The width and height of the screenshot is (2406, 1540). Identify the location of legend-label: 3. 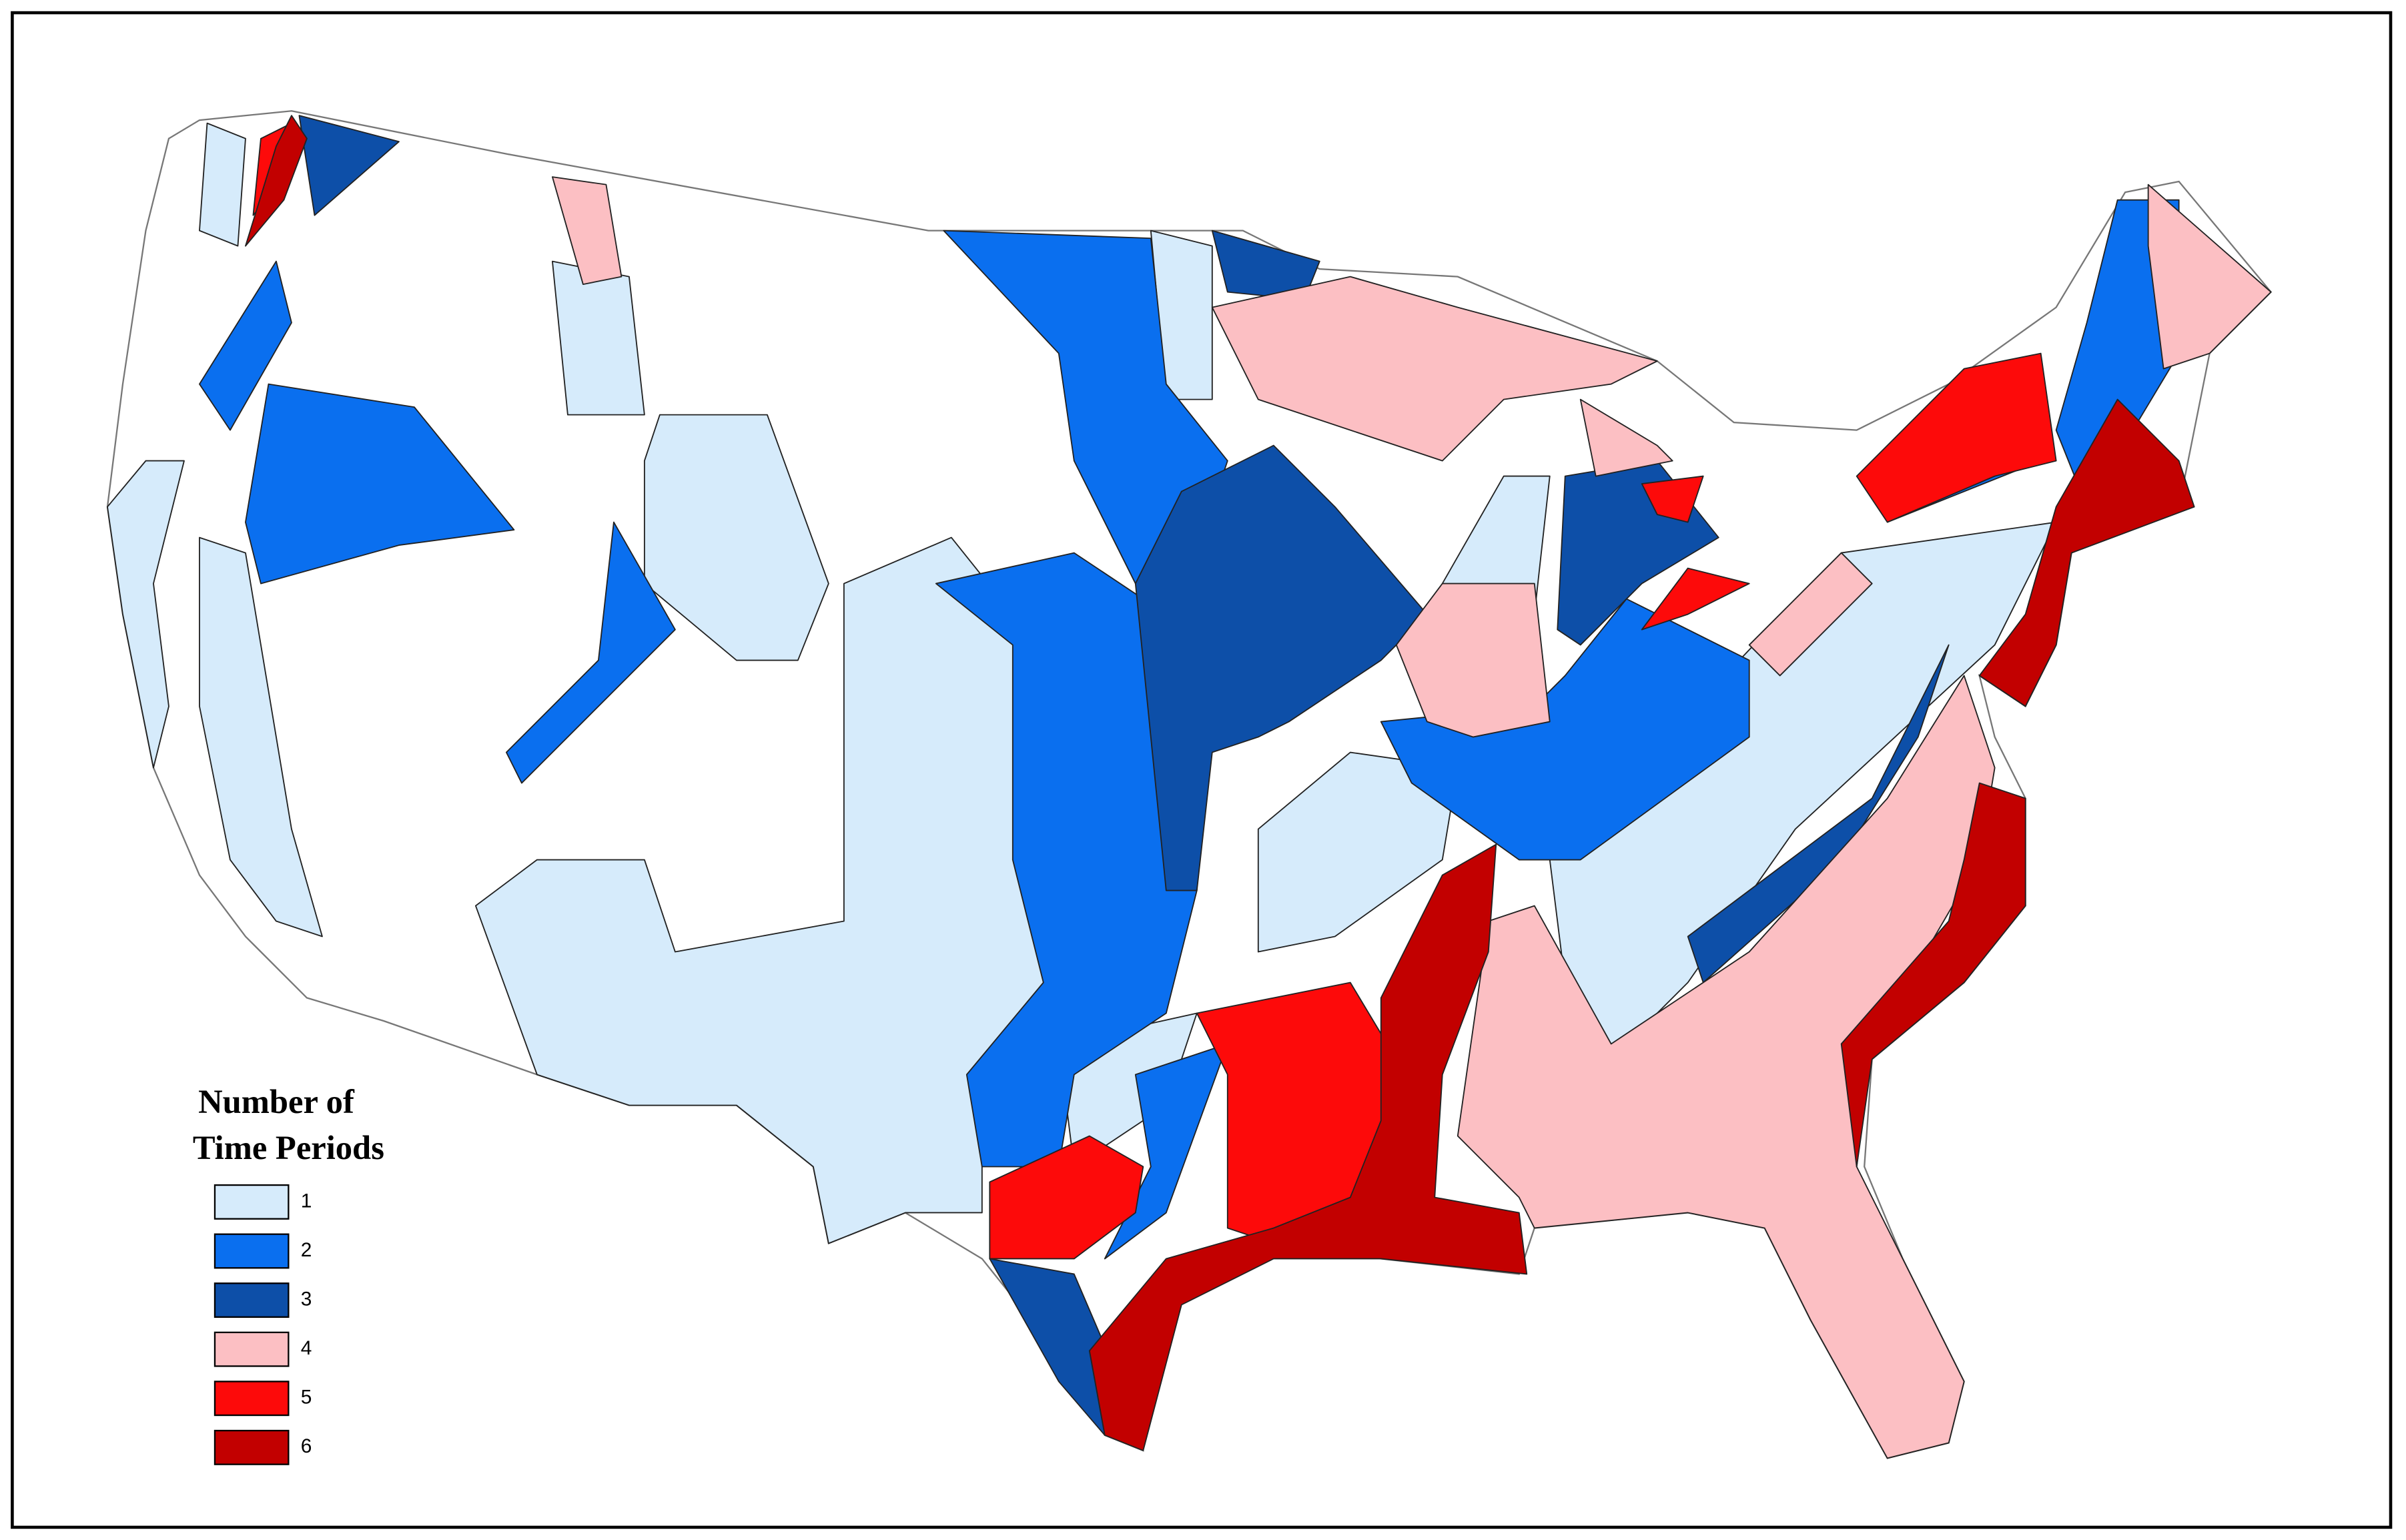
(306, 1299).